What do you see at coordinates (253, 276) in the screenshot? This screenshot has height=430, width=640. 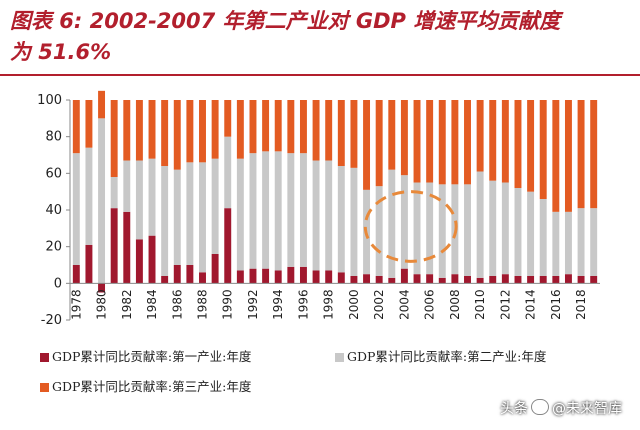 I see `bar-segment-1-1992` at bounding box center [253, 276].